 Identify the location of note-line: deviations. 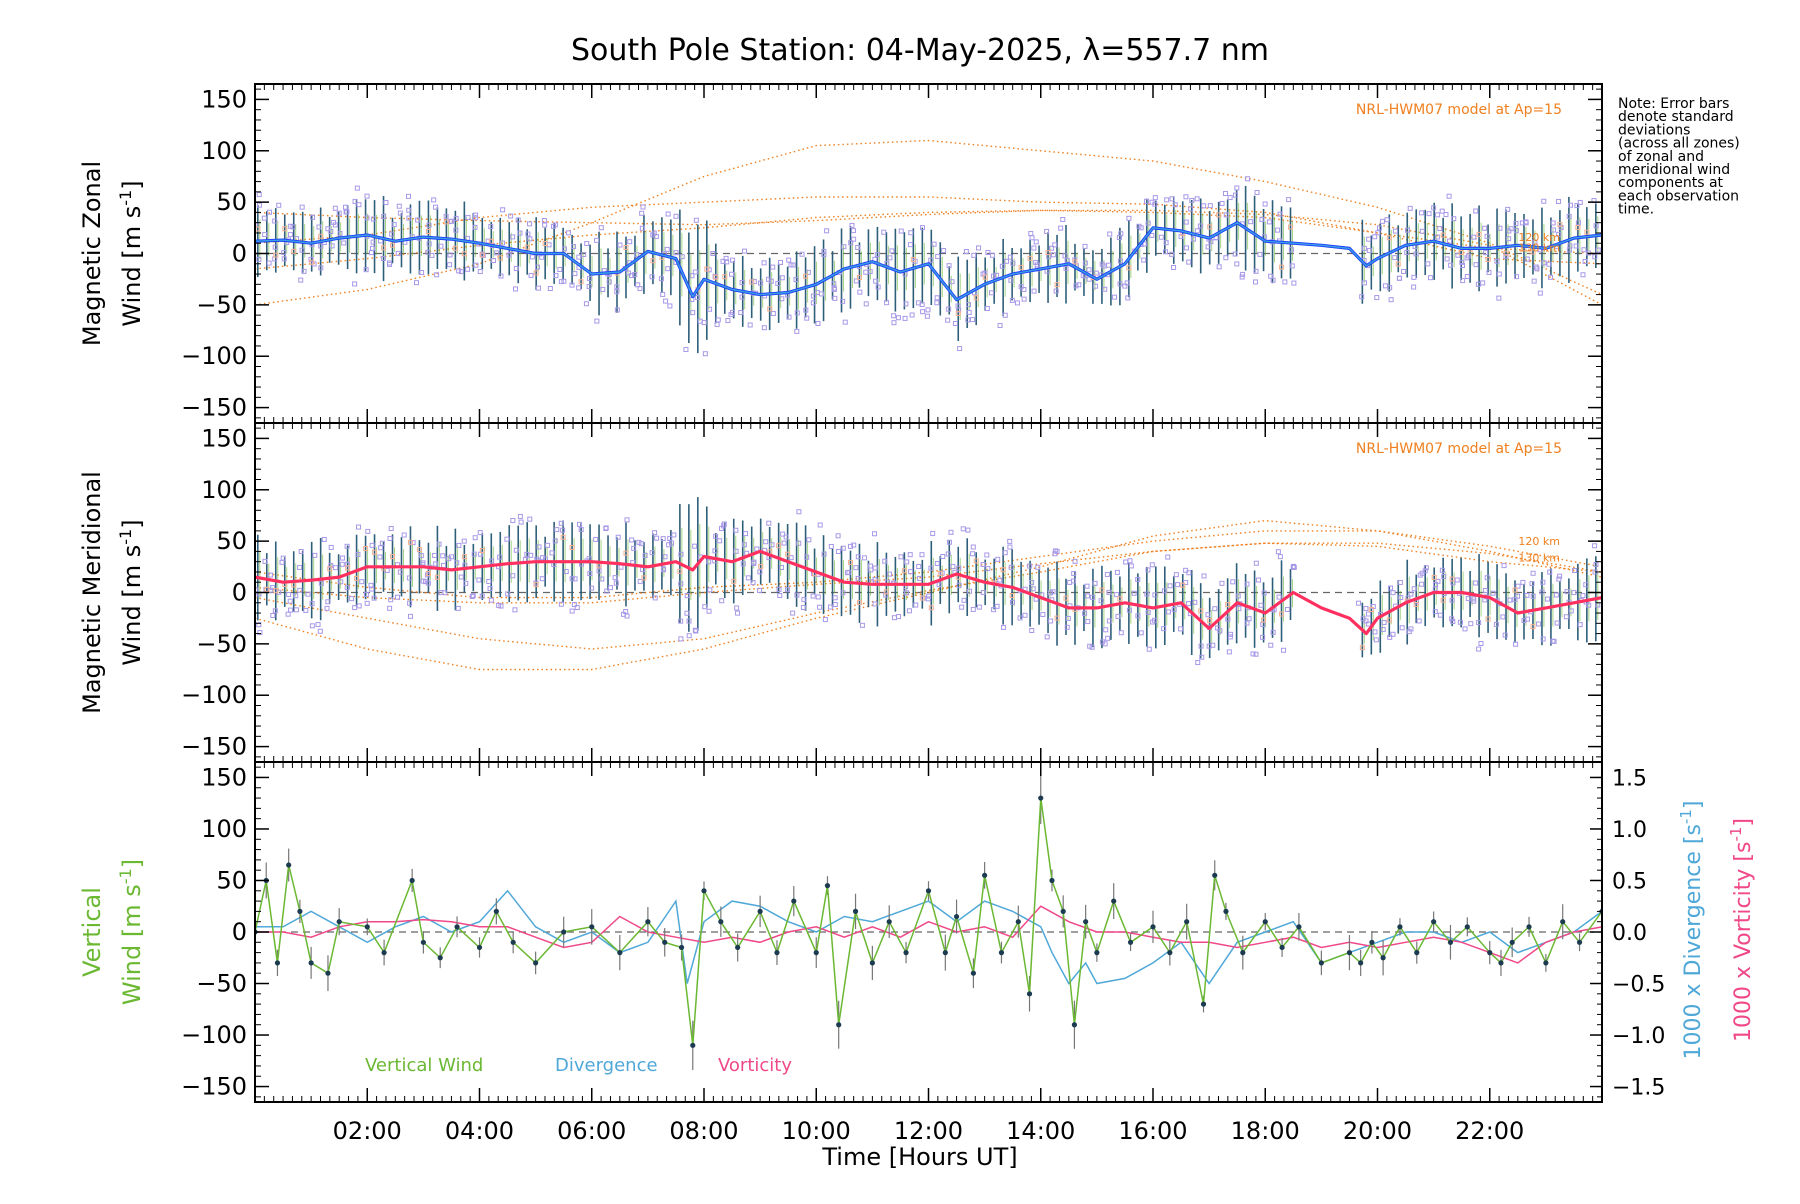
(1654, 130).